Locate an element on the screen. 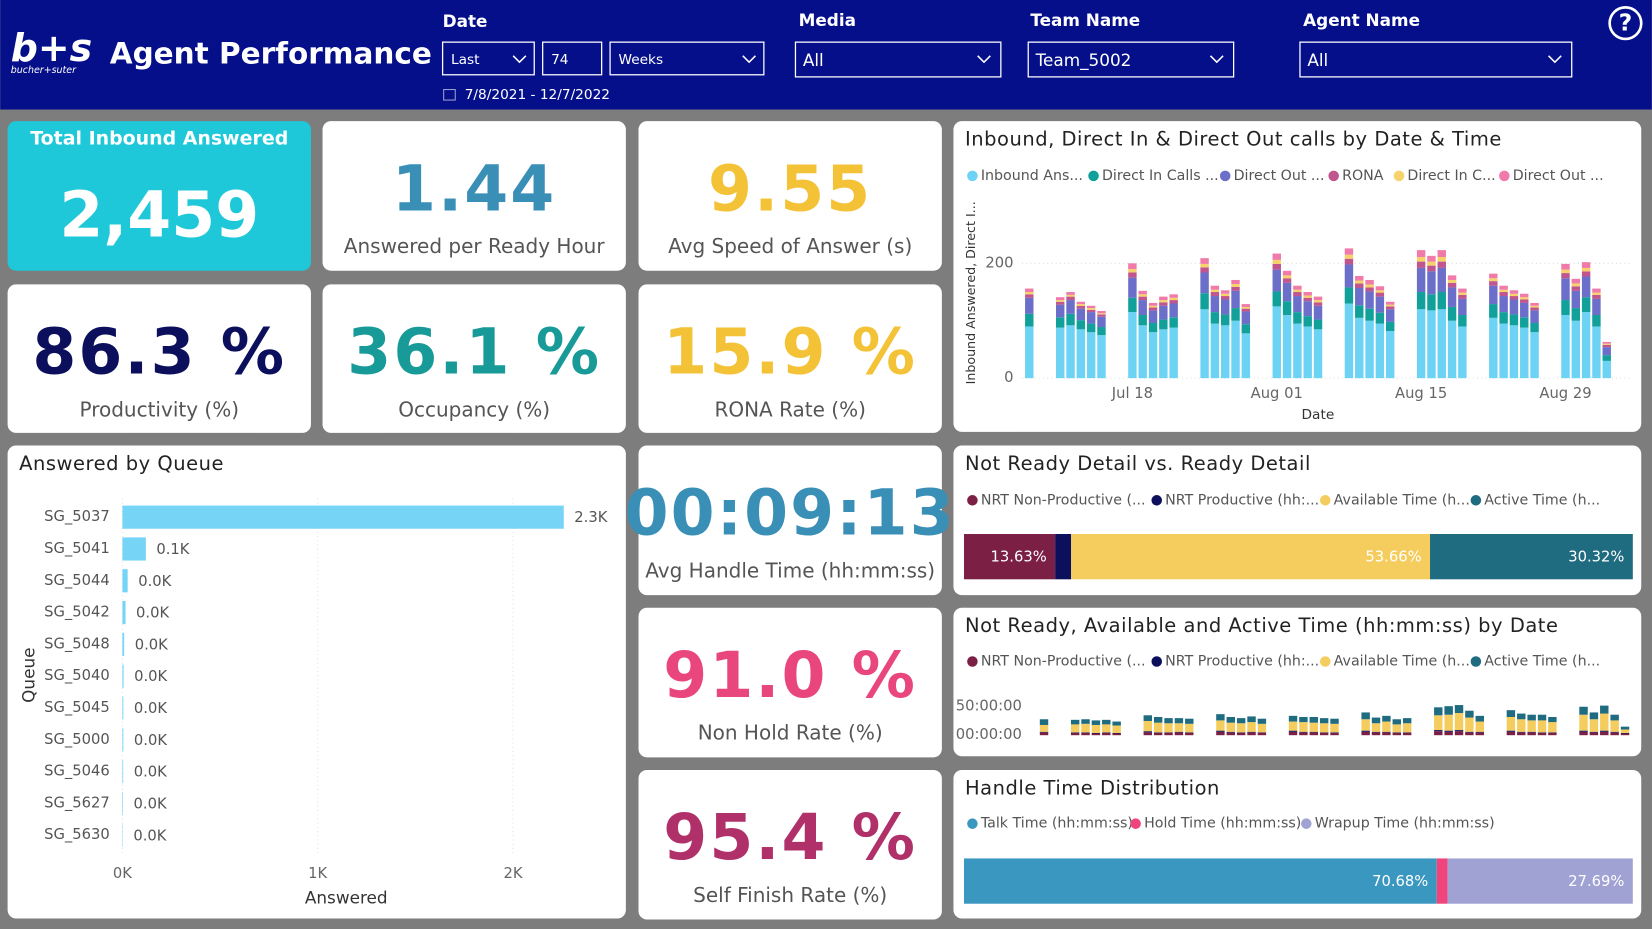  y-tick-label: SG_5037 is located at coordinates (77, 516).